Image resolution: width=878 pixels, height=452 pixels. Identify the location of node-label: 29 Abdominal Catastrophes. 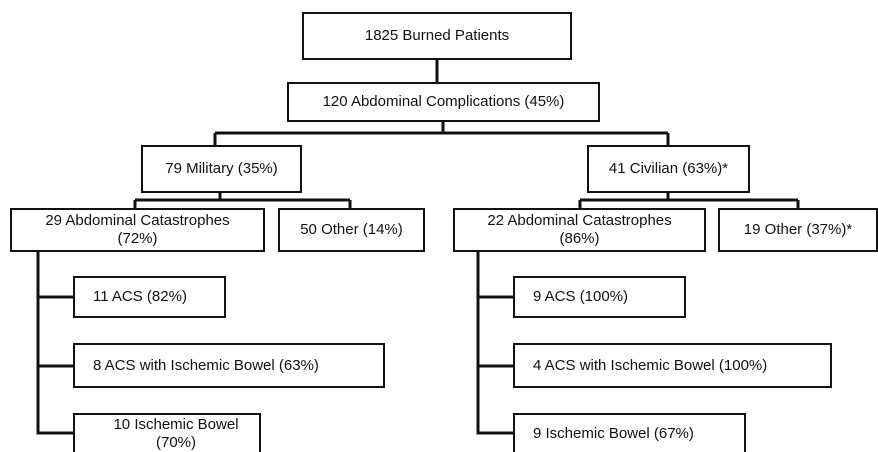
(137, 220).